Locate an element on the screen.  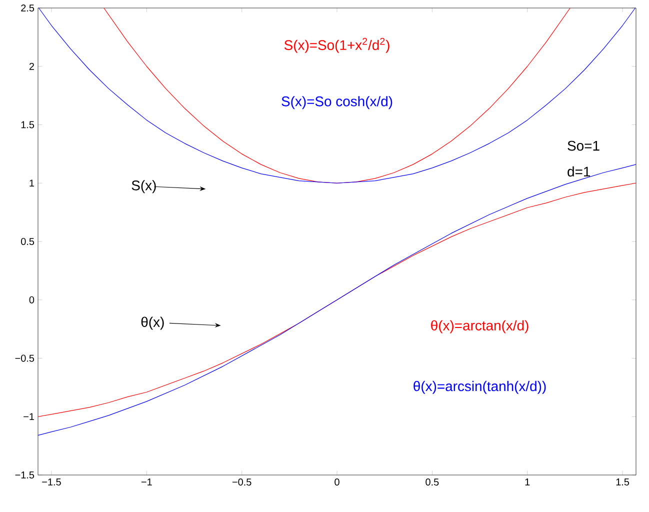
y-tick-label: 0.5 is located at coordinates (27, 242).